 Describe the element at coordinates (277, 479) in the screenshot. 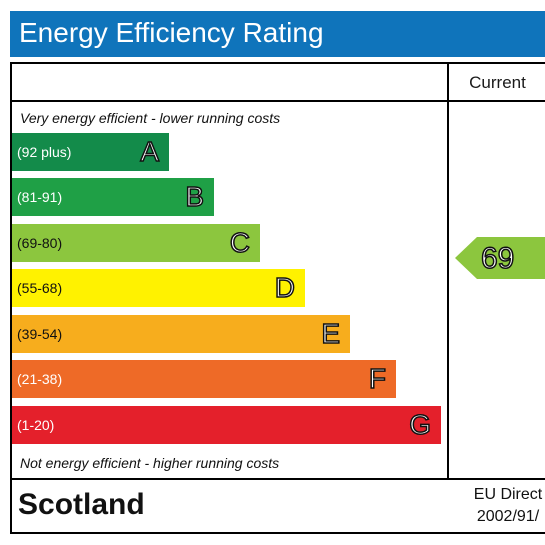

I see `frame-footer-rule` at that location.